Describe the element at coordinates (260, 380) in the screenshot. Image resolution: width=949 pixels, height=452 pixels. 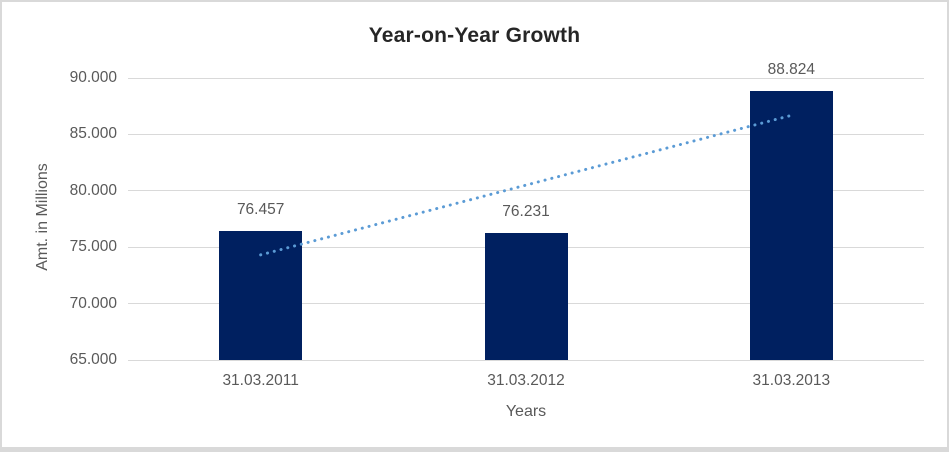
I see `x-category-label: 31.03.2011` at that location.